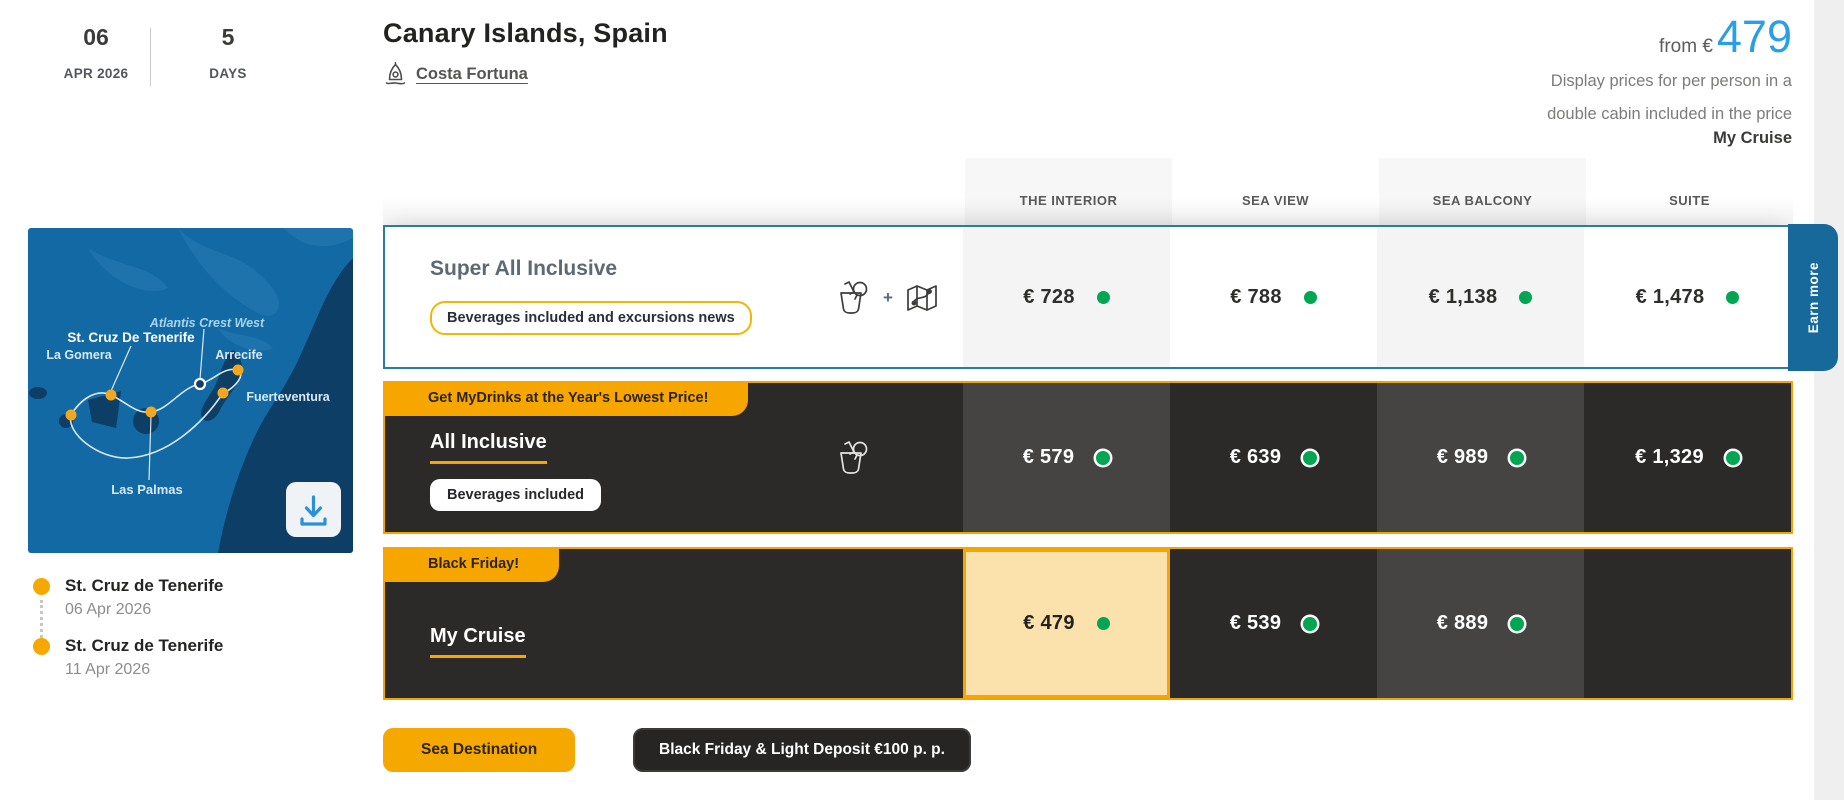 The height and width of the screenshot is (800, 1844). I want to click on price-cell-sea-balcony: € 989, so click(1480, 457).